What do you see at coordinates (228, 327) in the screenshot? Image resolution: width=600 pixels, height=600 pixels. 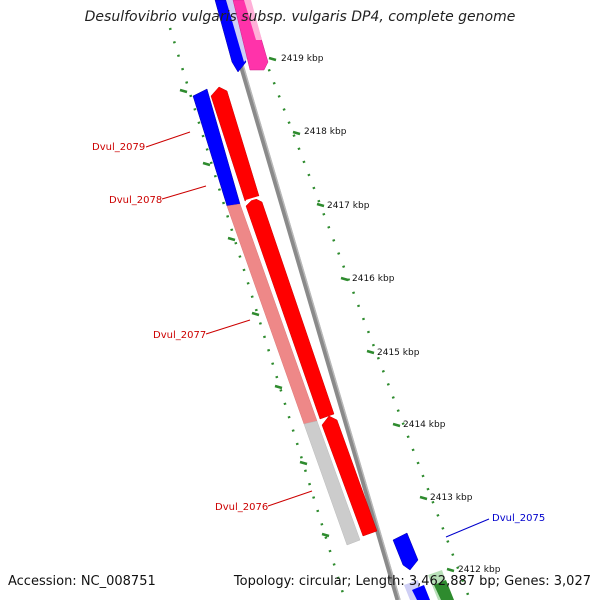 I see `leader-dvul-2077` at bounding box center [228, 327].